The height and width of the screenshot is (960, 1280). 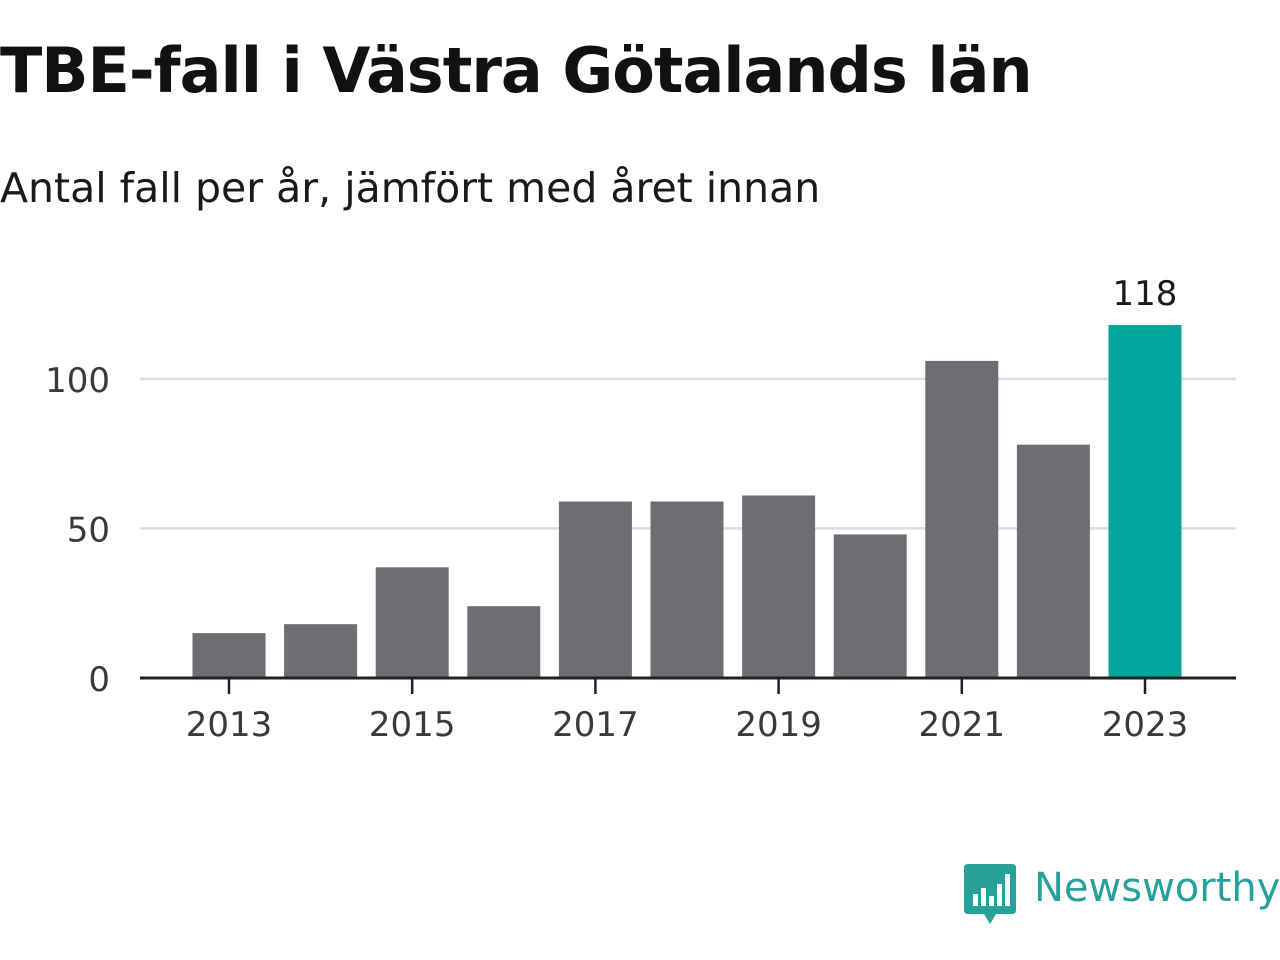 What do you see at coordinates (595, 725) in the screenshot?
I see `x-tick-label: 2017` at bounding box center [595, 725].